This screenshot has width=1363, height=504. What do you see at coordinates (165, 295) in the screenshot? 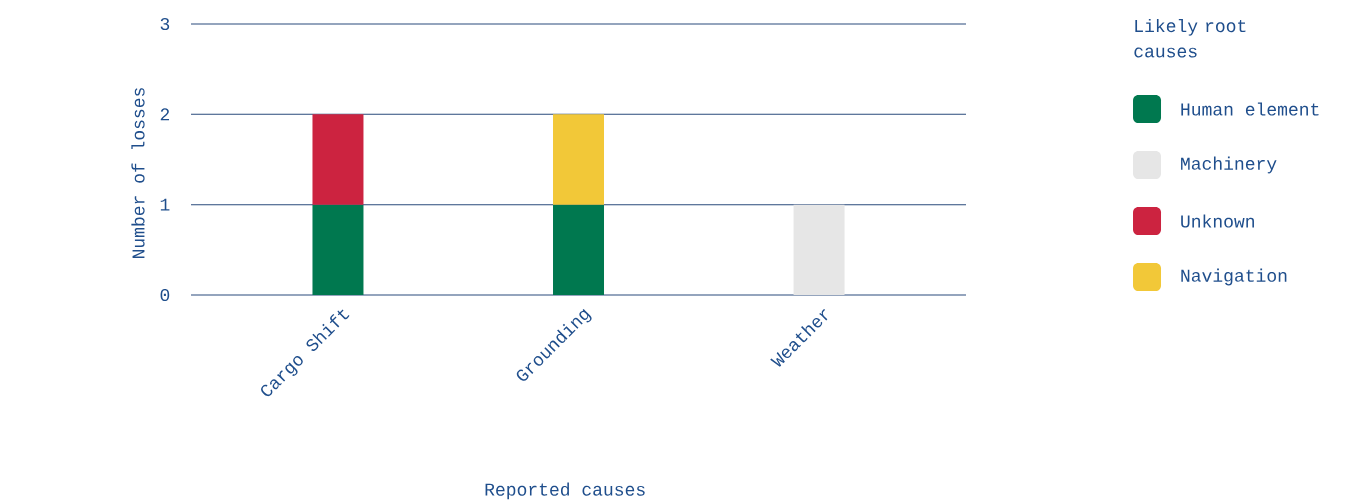
I see `y-tick-label: 0` at bounding box center [165, 295].